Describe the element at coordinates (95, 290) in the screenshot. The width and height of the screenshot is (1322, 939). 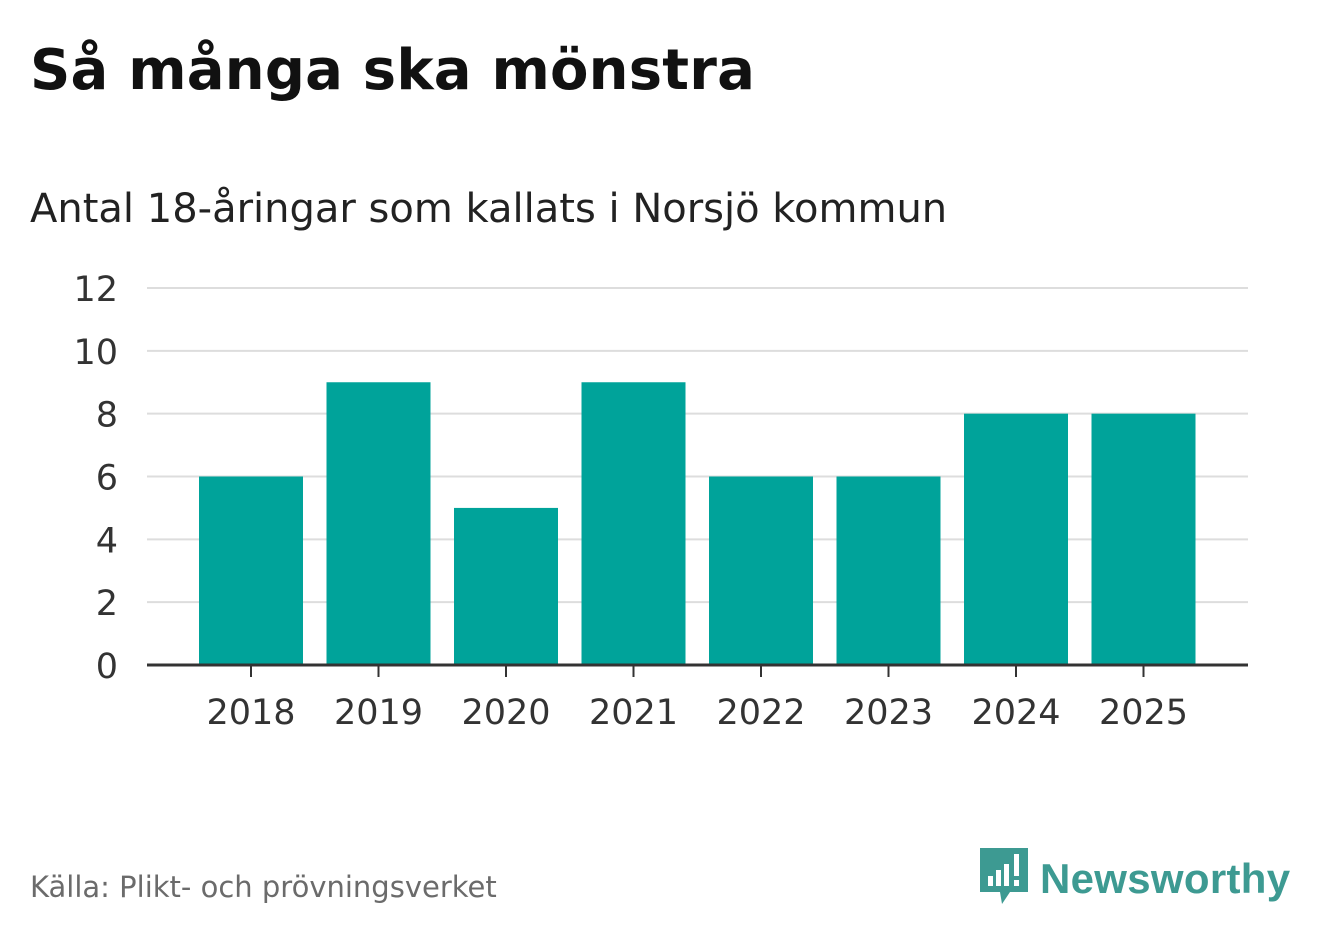
I see `y-tick-label: 12` at that location.